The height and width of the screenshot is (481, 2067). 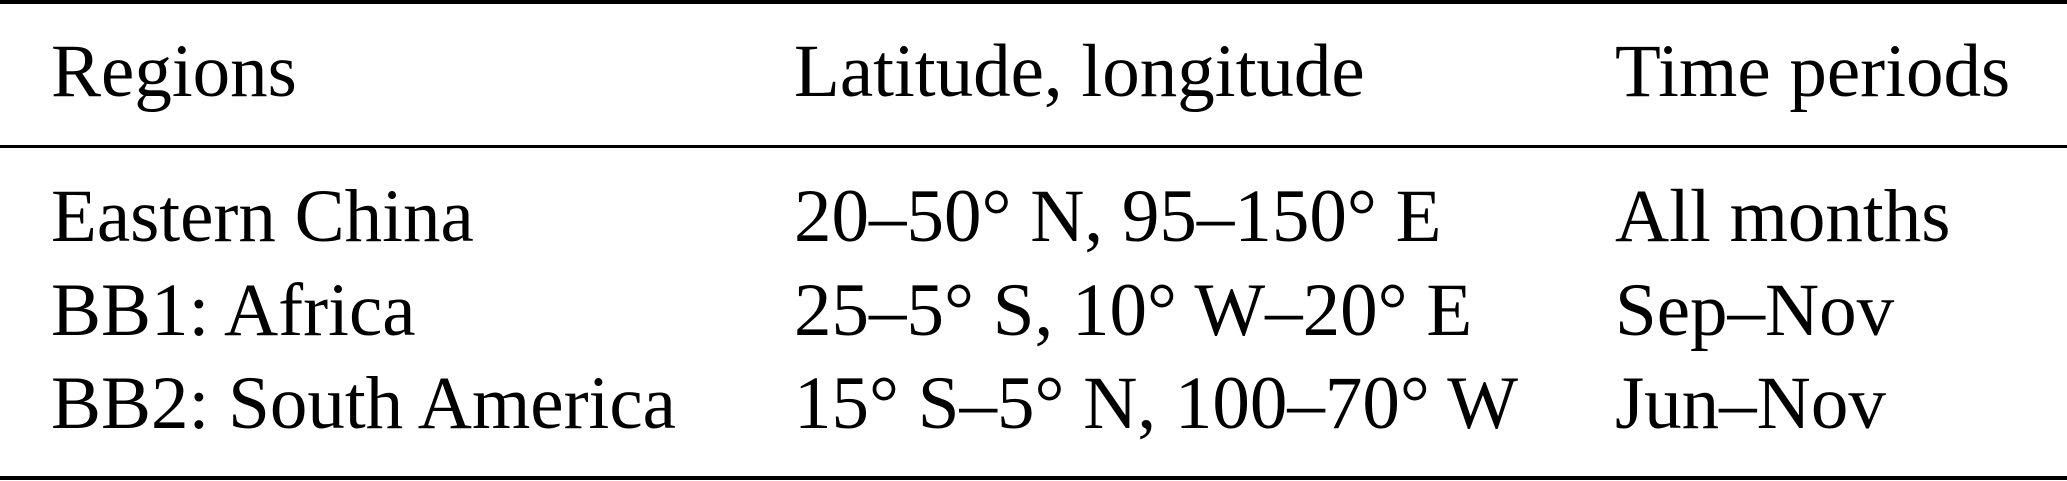 What do you see at coordinates (1033, 146) in the screenshot?
I see `header-rule` at bounding box center [1033, 146].